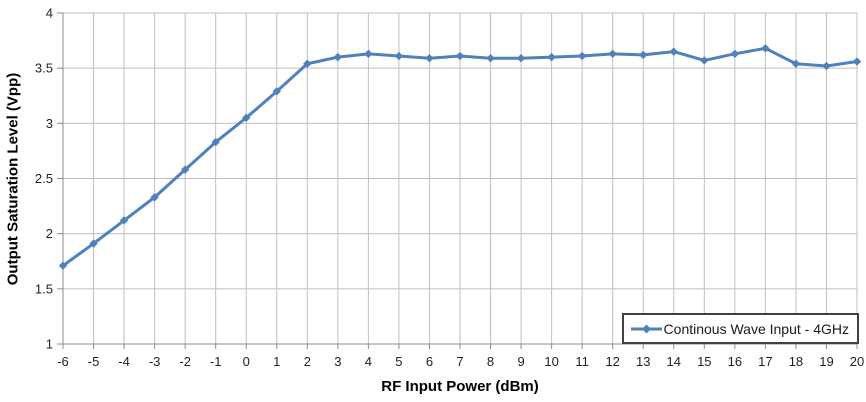 The height and width of the screenshot is (402, 866). What do you see at coordinates (49, 123) in the screenshot?
I see `y-tick-label: 3` at bounding box center [49, 123].